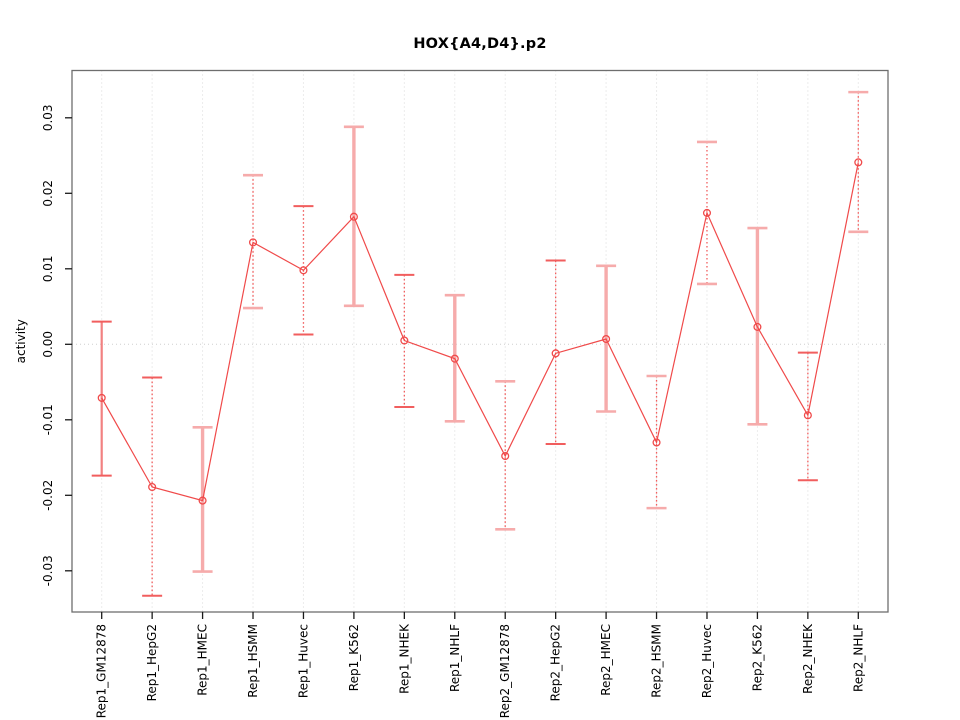 Image resolution: width=960 pixels, height=720 pixels. Describe the element at coordinates (48, 268) in the screenshot. I see `y-tick-label: 0.01` at that location.